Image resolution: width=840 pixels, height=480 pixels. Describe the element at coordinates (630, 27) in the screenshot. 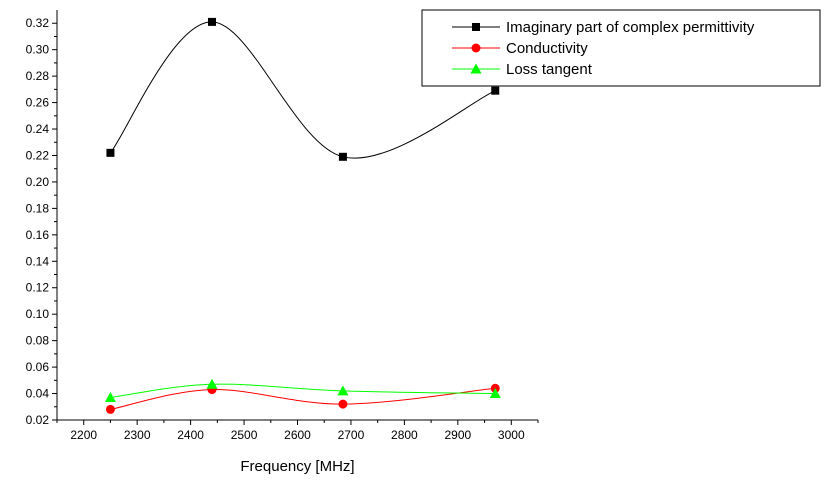

I see `legend-label: Imaginary part of complex permittivity` at that location.